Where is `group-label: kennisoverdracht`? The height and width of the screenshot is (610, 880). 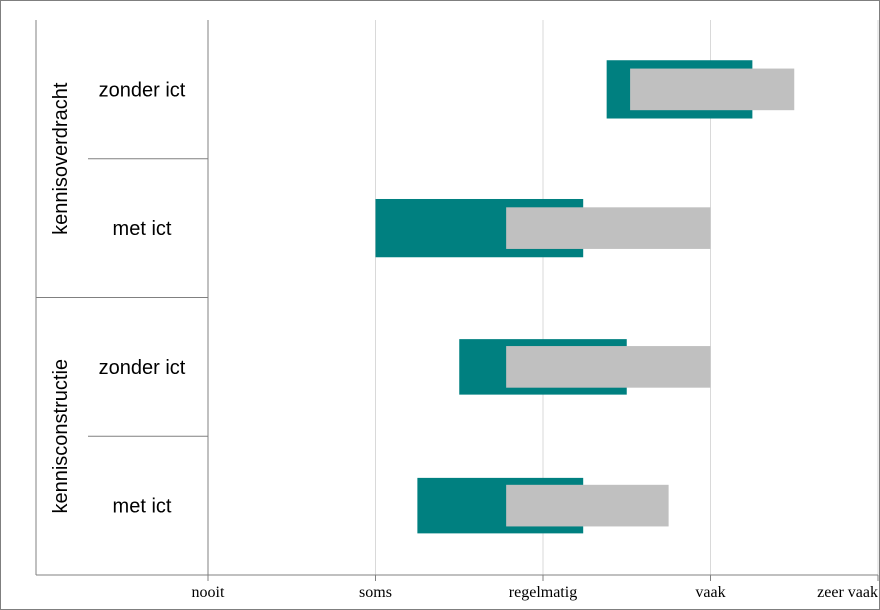
group-label: kennisoverdracht is located at coordinates (61, 158).